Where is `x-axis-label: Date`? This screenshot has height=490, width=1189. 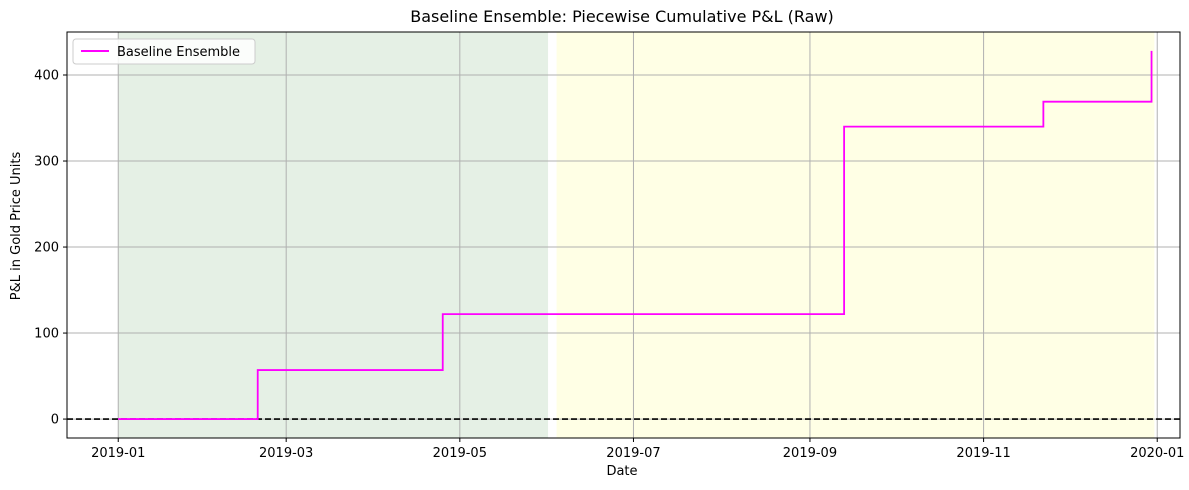
x-axis-label: Date is located at coordinates (621, 471).